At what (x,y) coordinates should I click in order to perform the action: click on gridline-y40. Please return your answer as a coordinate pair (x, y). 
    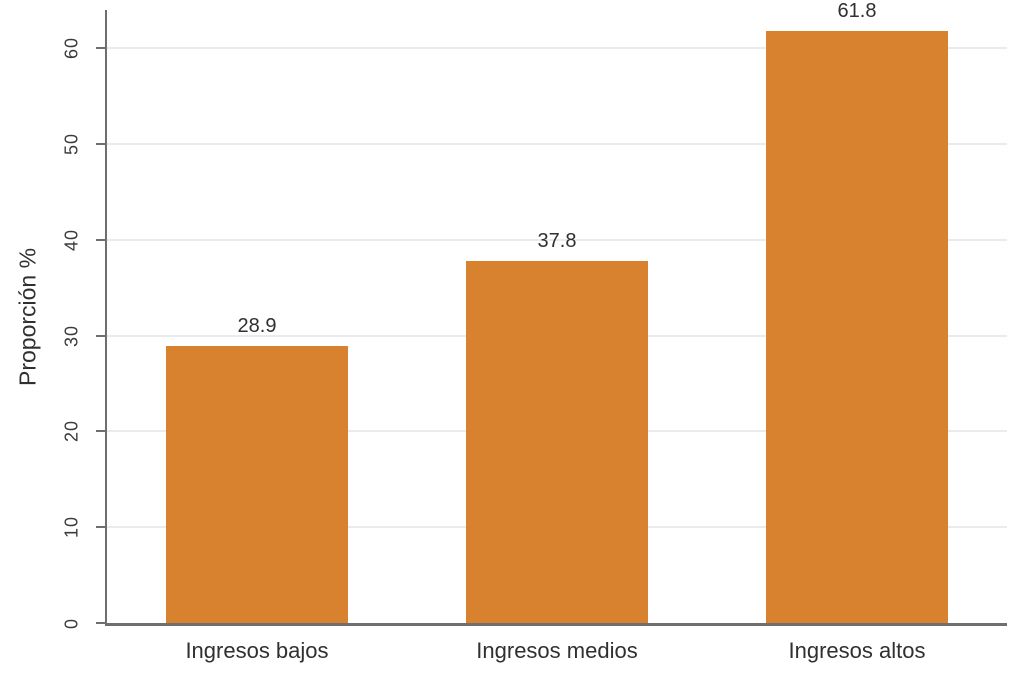
    Looking at the image, I should click on (557, 239).